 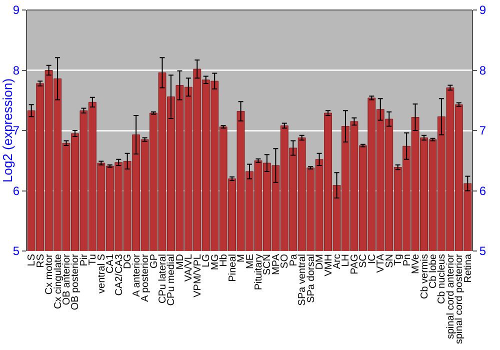 What do you see at coordinates (93, 260) in the screenshot?
I see `x-tick-label: Tu` at bounding box center [93, 260].